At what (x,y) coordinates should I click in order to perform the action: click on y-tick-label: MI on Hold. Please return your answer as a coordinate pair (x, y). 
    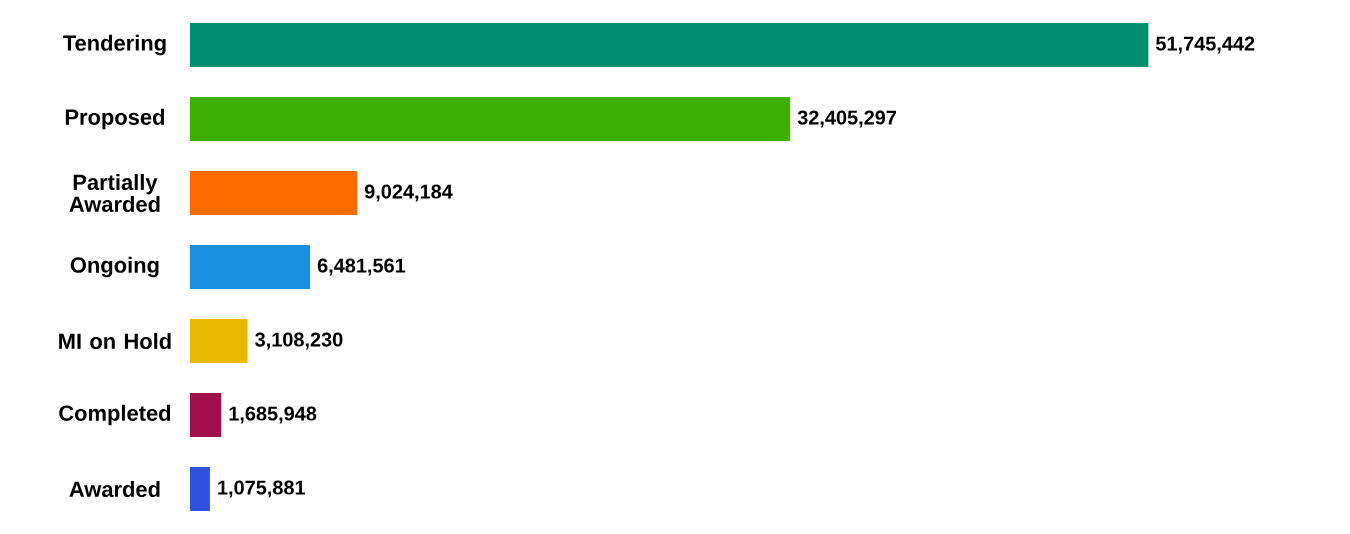
    Looking at the image, I should click on (115, 341).